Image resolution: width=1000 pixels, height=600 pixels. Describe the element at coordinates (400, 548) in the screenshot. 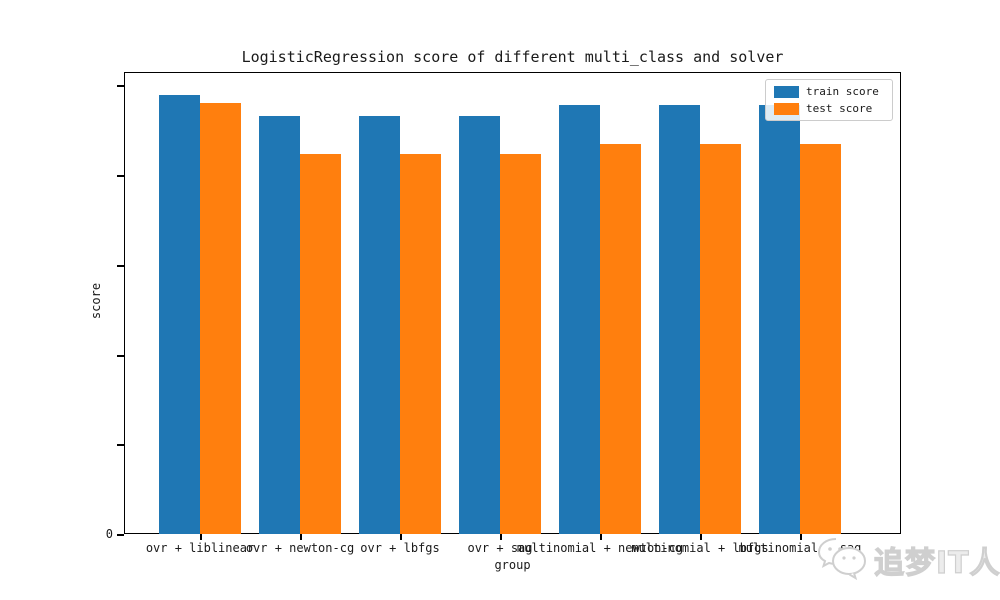

I see `x-tick-label-2: ovr + lbfgs` at that location.